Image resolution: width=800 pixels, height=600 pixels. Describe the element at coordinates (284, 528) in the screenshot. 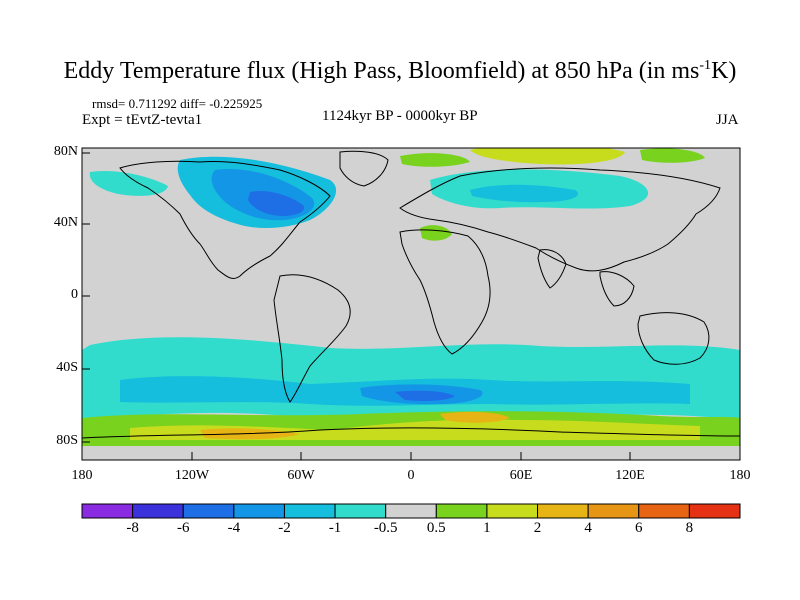

I see `colorbar-label: -2` at that location.